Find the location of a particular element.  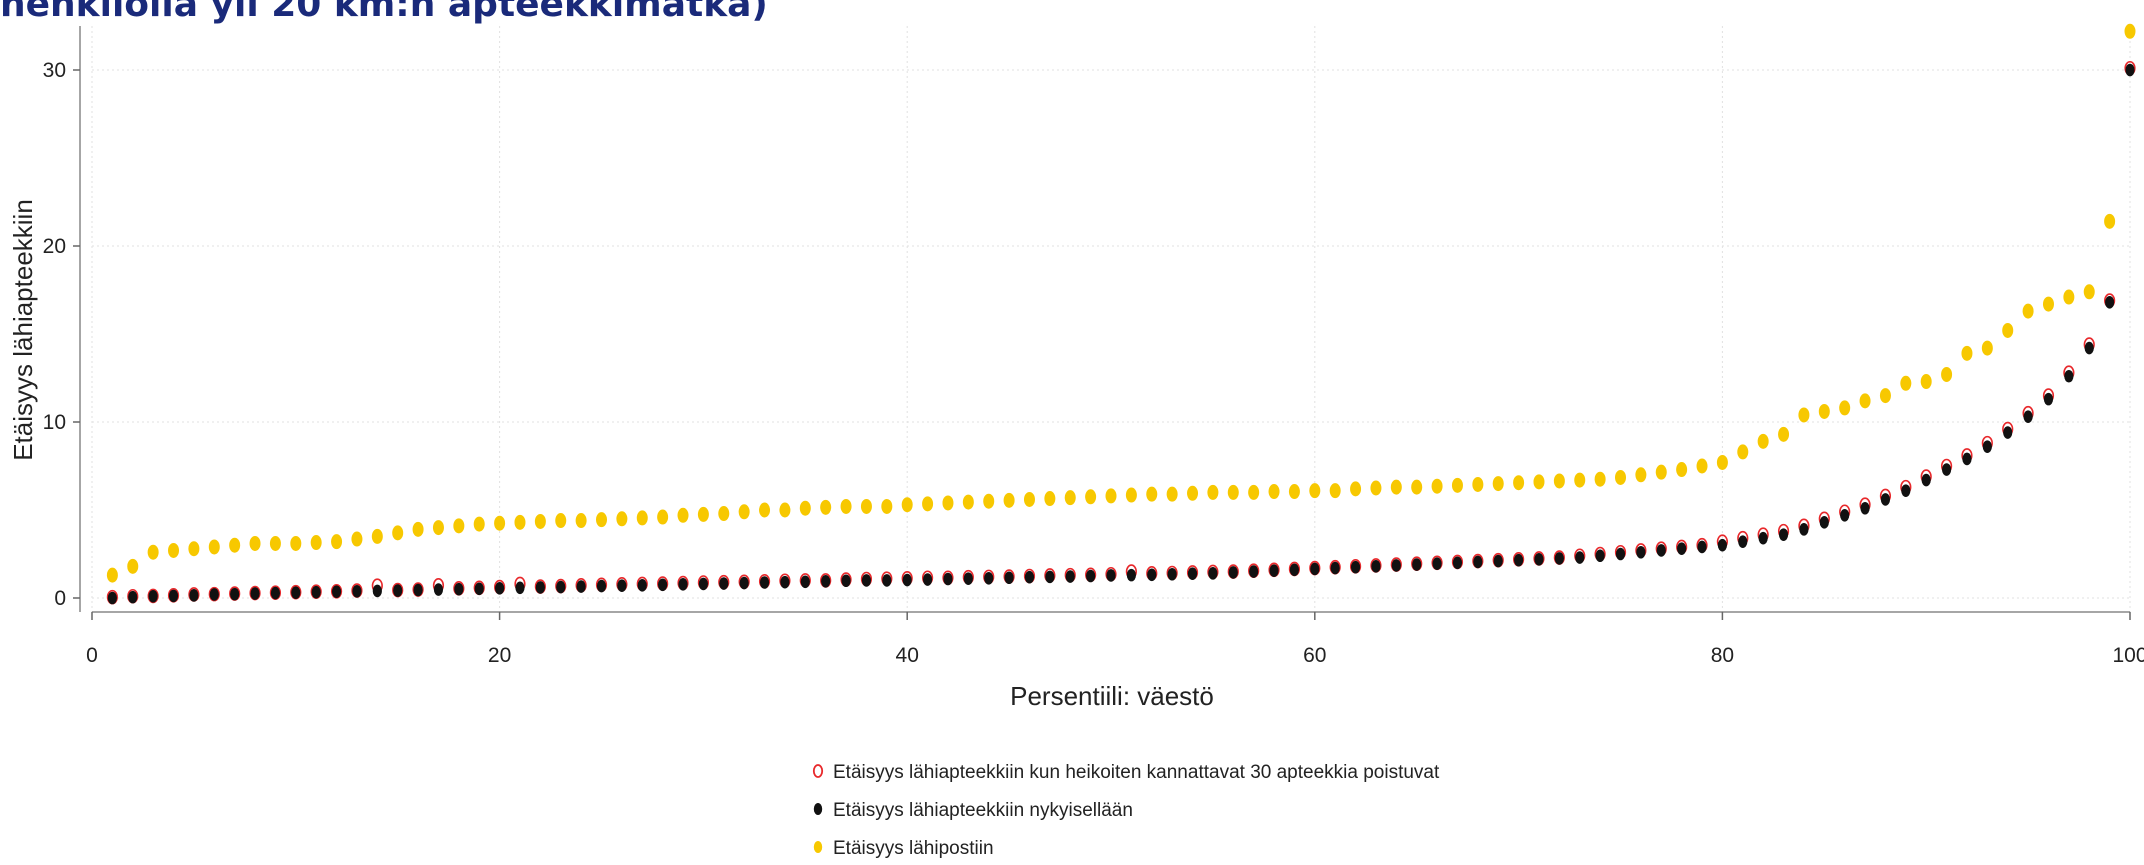

legend-label: Etäisyys lähipostiin is located at coordinates (913, 848).